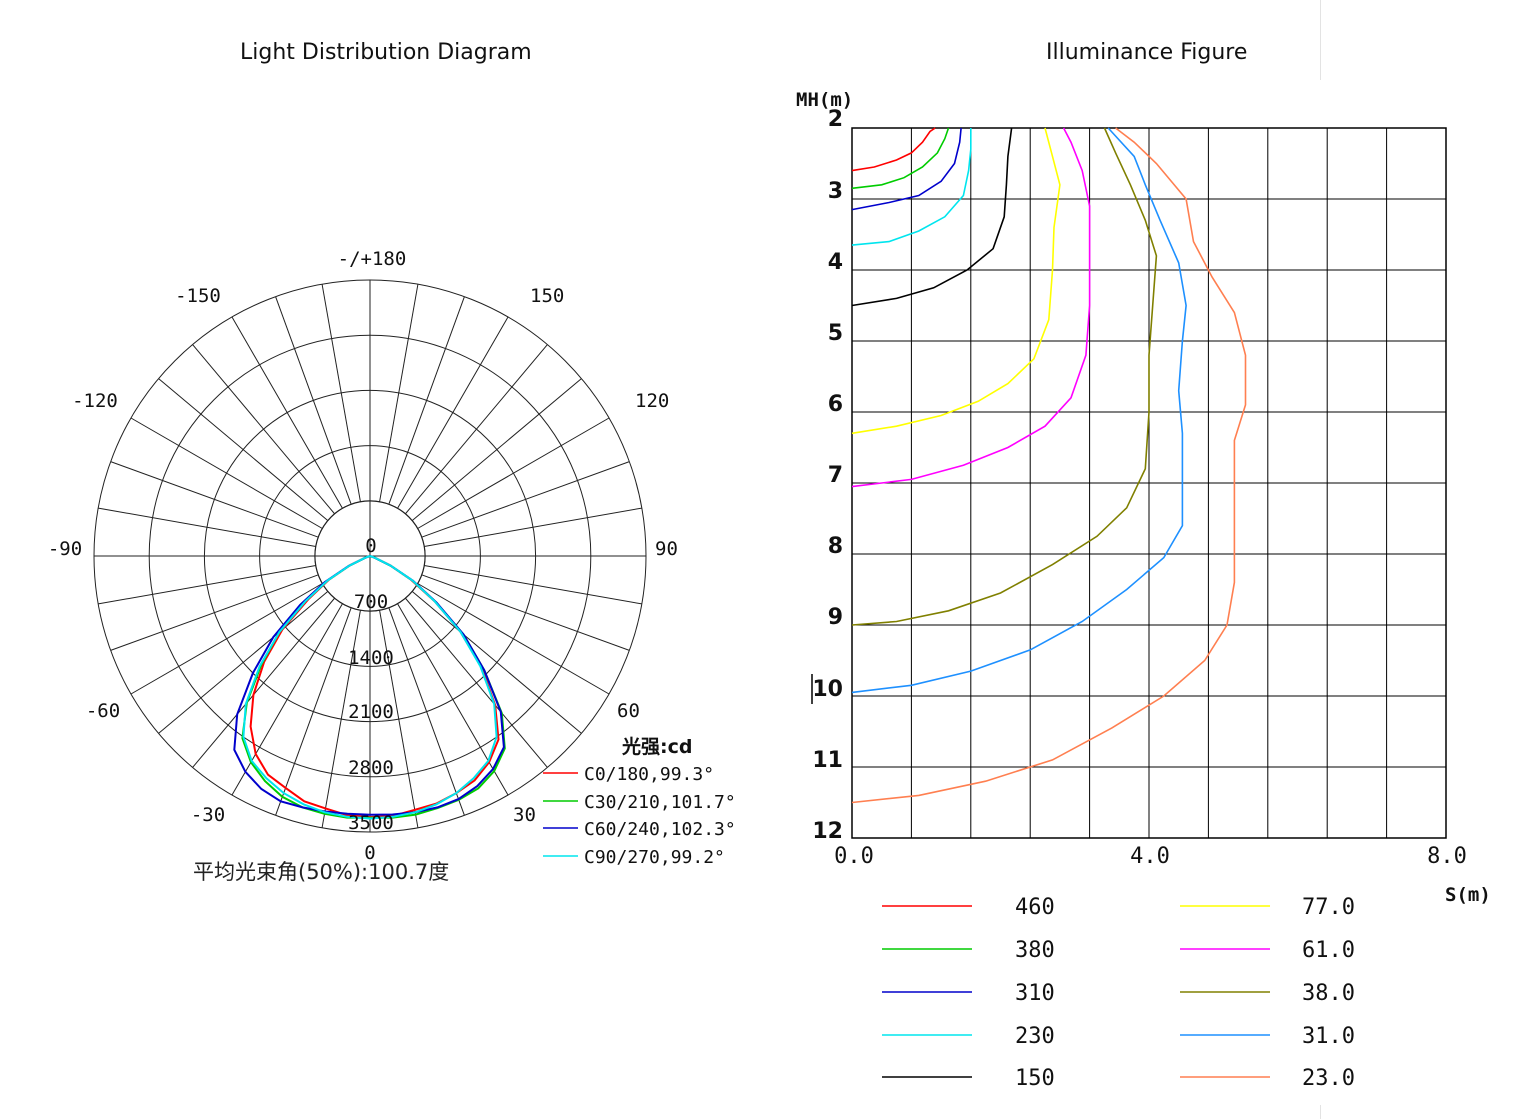  Describe the element at coordinates (1328, 1078) in the screenshot. I see `illuminance-legend-entry: 23.0` at that location.